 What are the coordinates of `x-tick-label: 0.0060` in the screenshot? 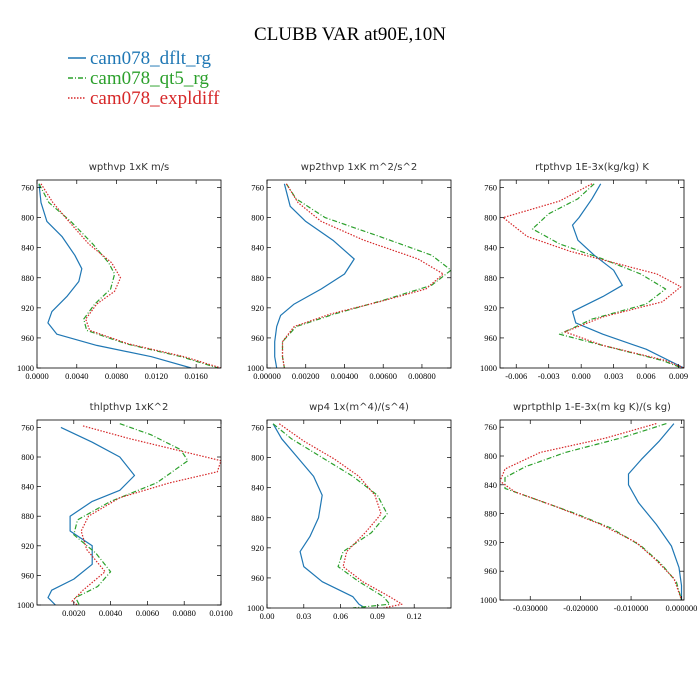 It's located at (147, 613).